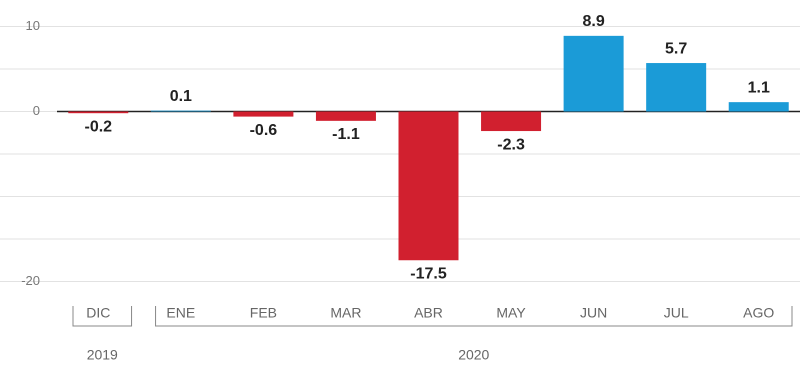 The width and height of the screenshot is (800, 377). I want to click on y-tick-label: 0, so click(36, 110).